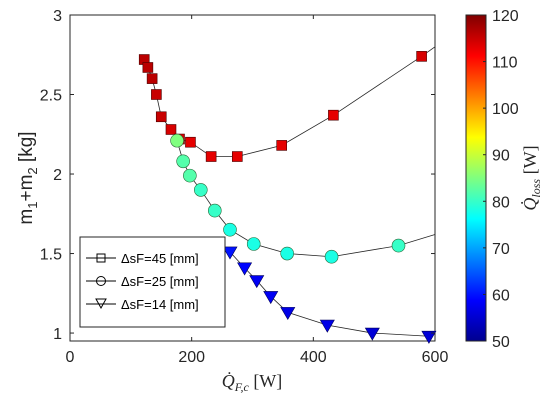 The width and height of the screenshot is (550, 400). Describe the element at coordinates (51, 96) in the screenshot. I see `y-tick-label: 2.5` at that location.